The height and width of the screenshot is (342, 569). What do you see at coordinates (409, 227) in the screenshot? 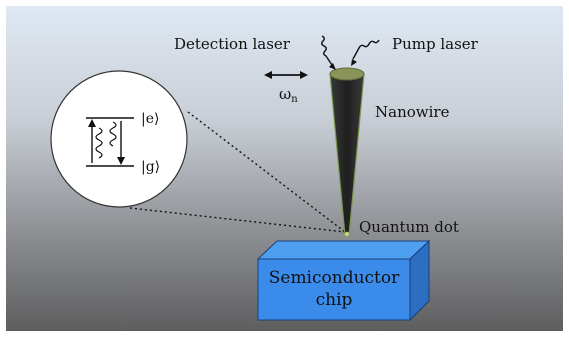
I see `quantum-dot-label: Quantum dot` at bounding box center [409, 227].